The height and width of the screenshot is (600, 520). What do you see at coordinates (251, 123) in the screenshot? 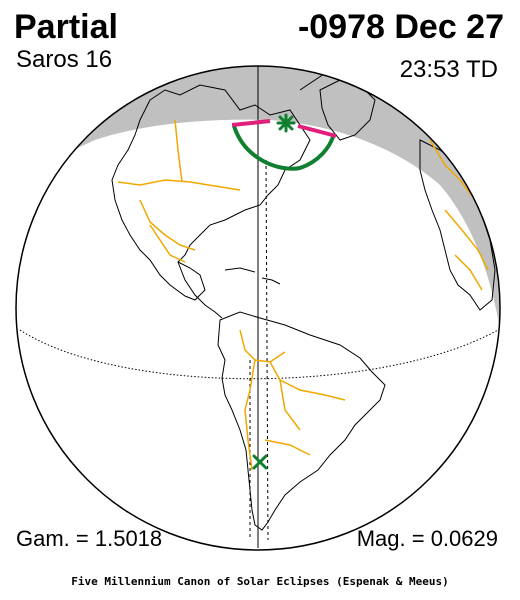
I see `eclipse-limit-west` at bounding box center [251, 123].